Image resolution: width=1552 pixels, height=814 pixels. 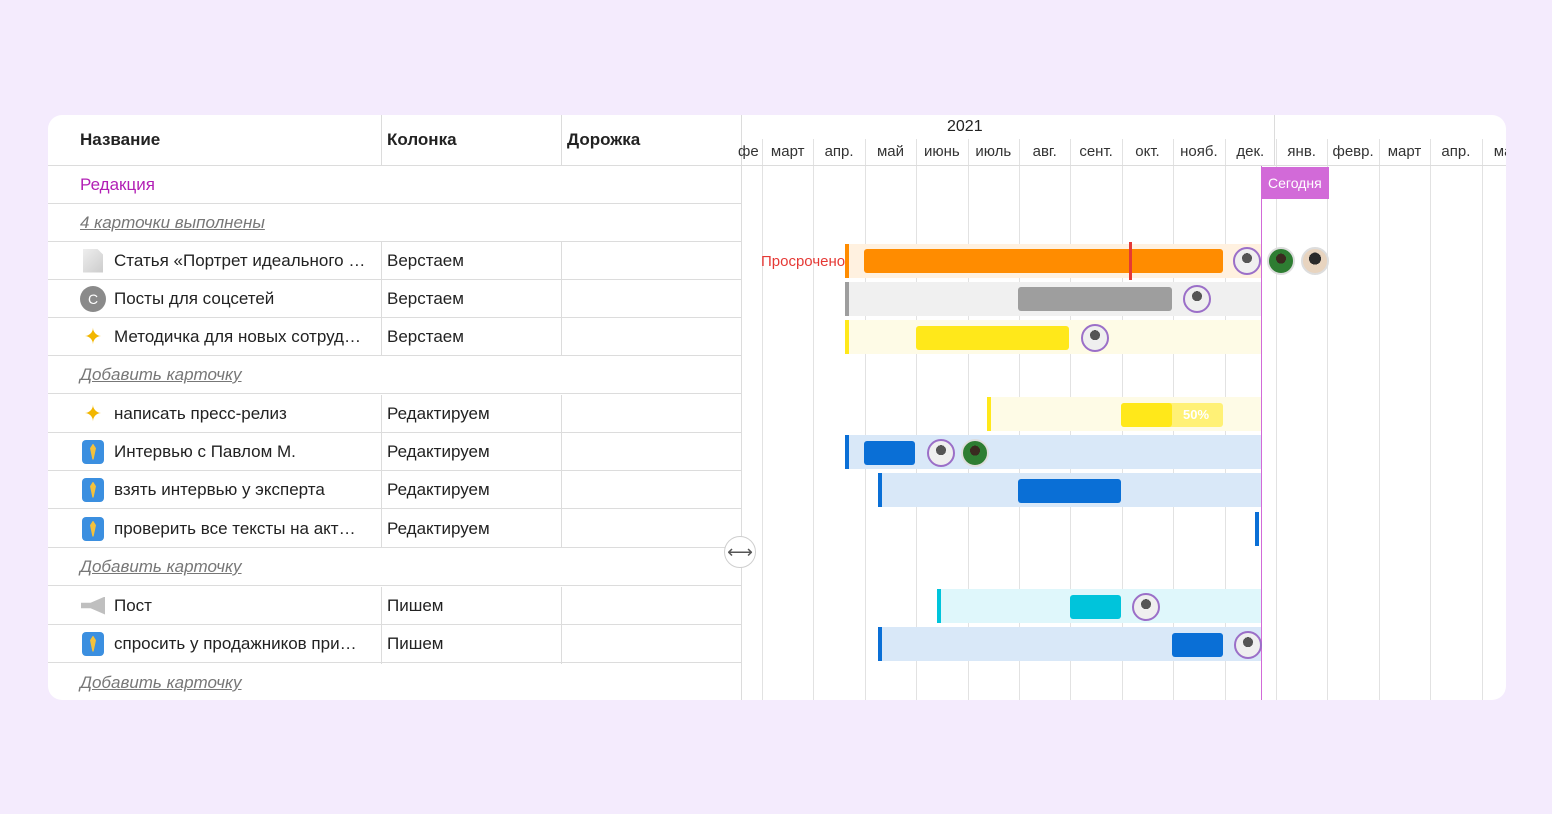 I want to click on overdue-label: Просрочено, so click(x=803, y=261).